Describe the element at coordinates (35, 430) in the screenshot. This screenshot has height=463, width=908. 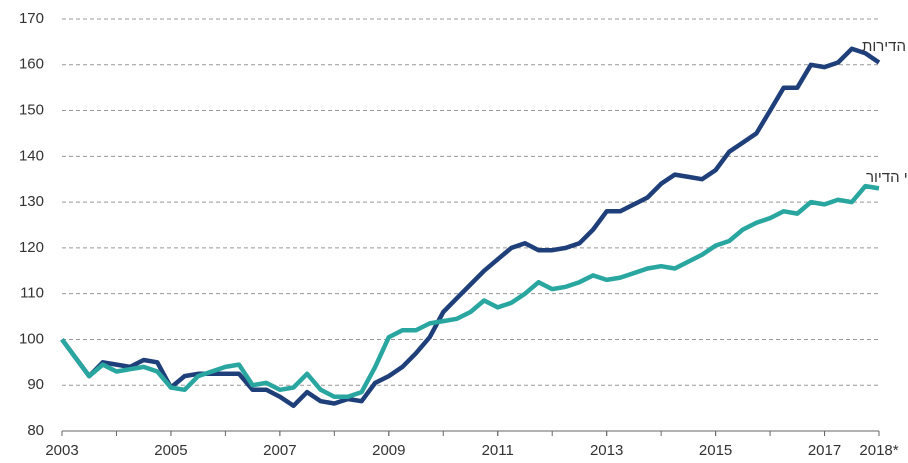
I see `y-tick-label: 80` at that location.